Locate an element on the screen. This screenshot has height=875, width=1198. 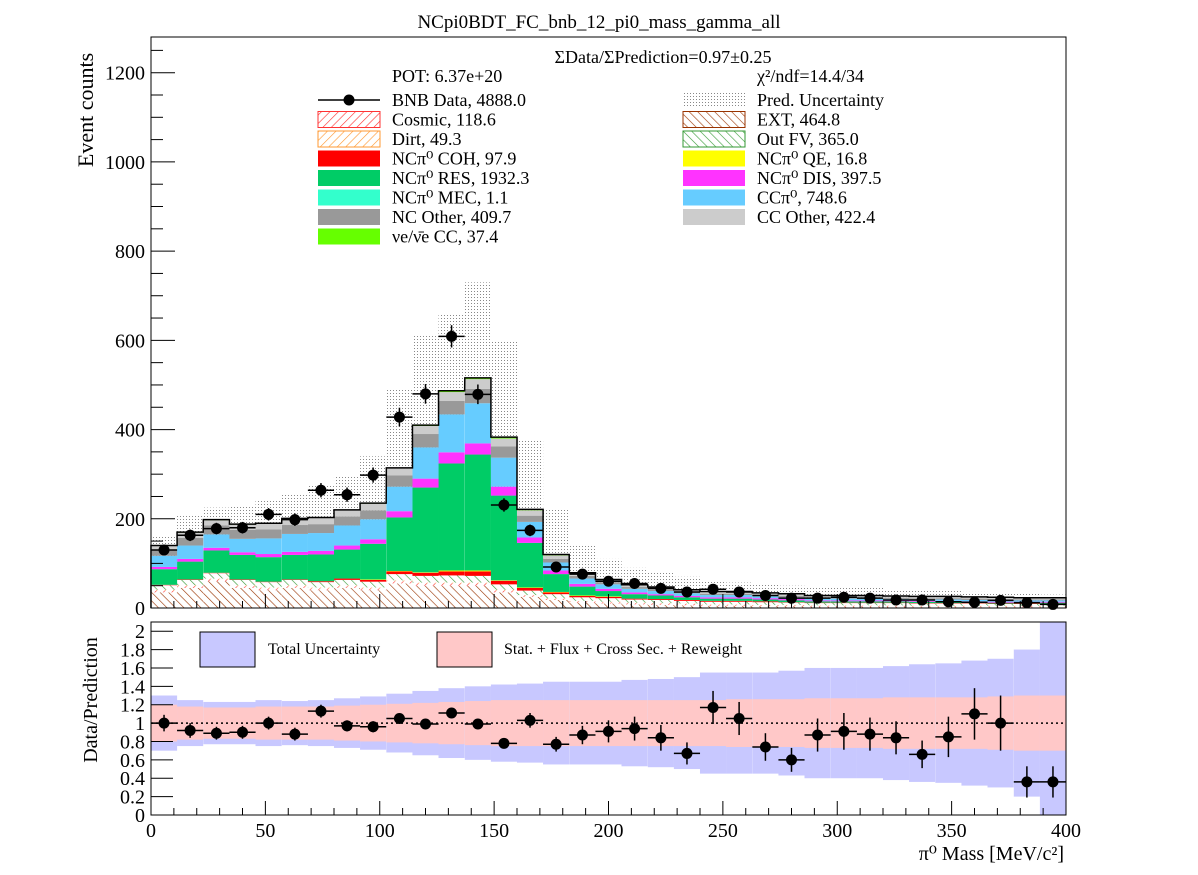
x-tick-label: 50 is located at coordinates (265, 831).